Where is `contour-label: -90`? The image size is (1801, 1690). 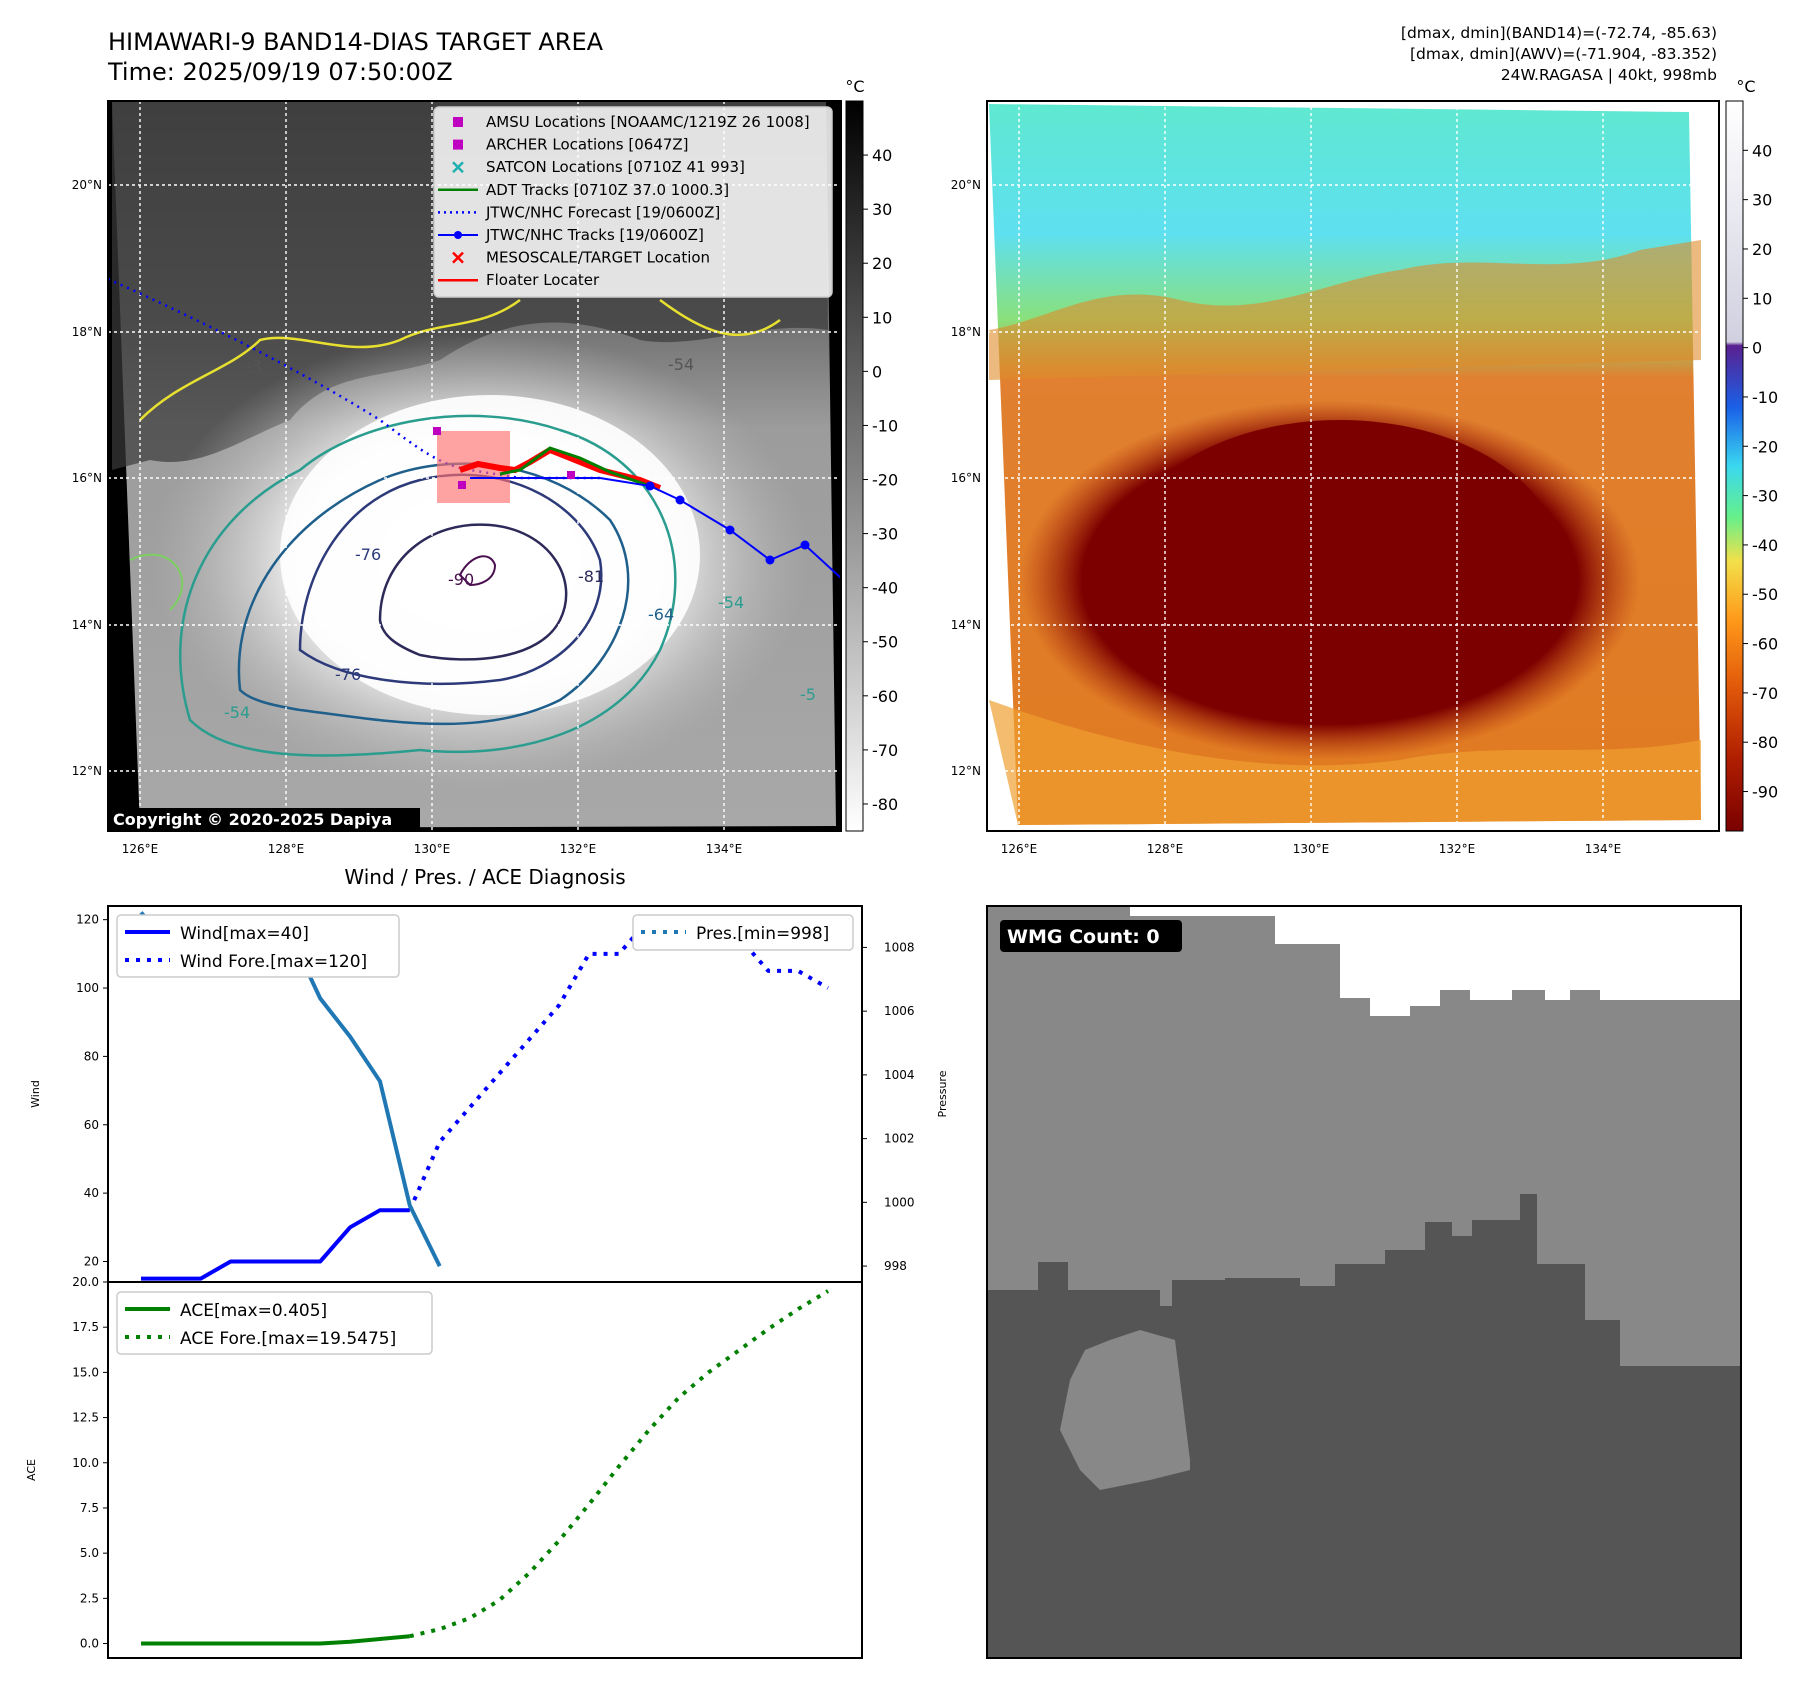
contour-label: -90 is located at coordinates (461, 579).